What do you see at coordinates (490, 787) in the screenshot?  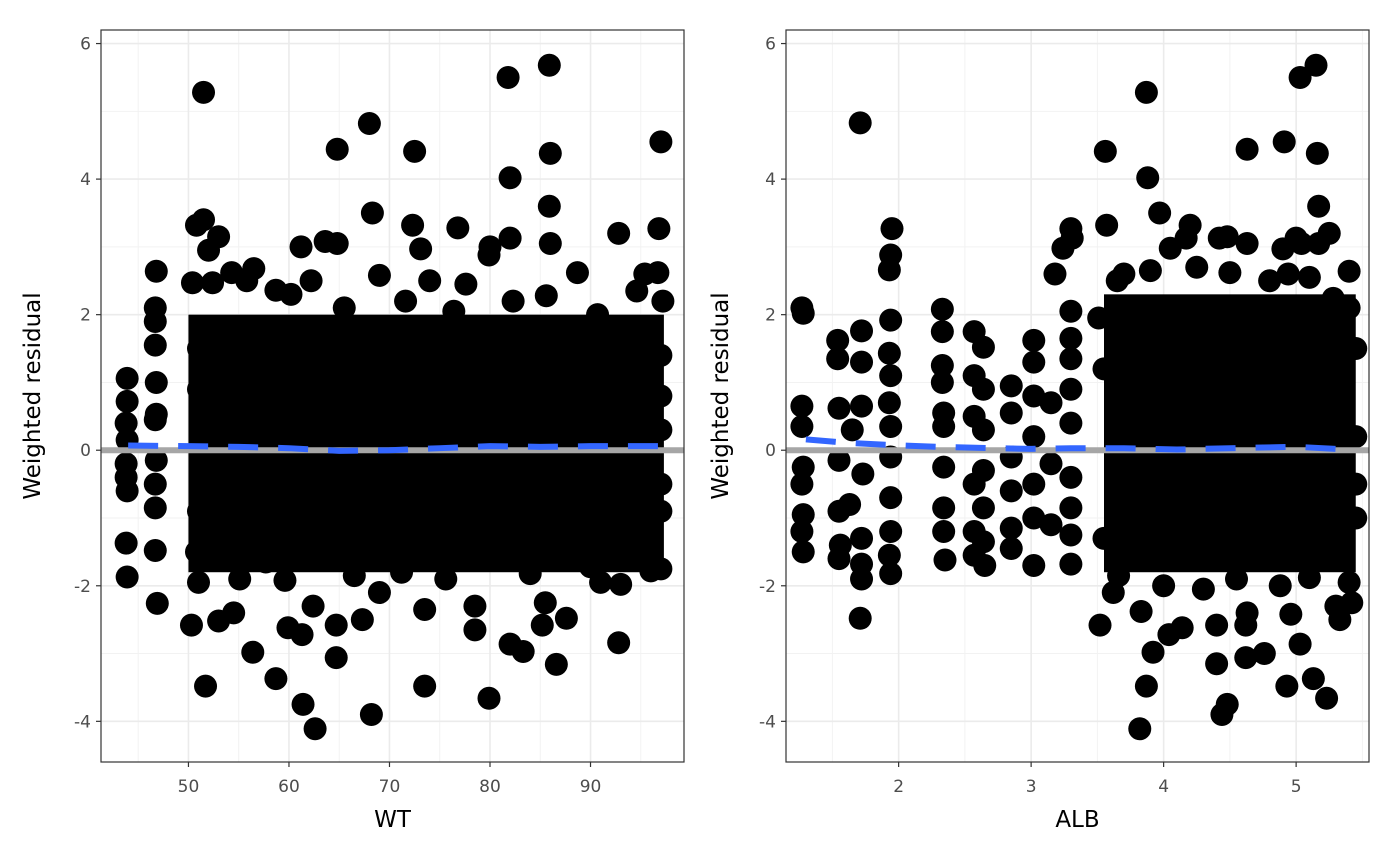 I see `x-tick-label: 80` at bounding box center [490, 787].